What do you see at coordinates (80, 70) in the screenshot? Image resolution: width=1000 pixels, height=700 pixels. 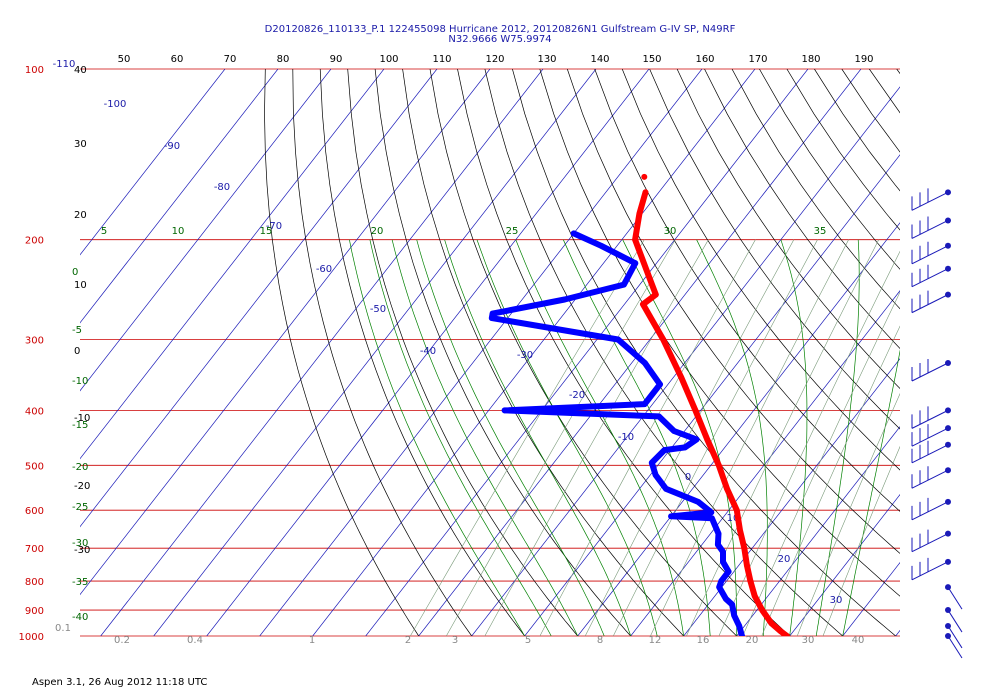 I see `theta-left-label: 40` at bounding box center [80, 70].